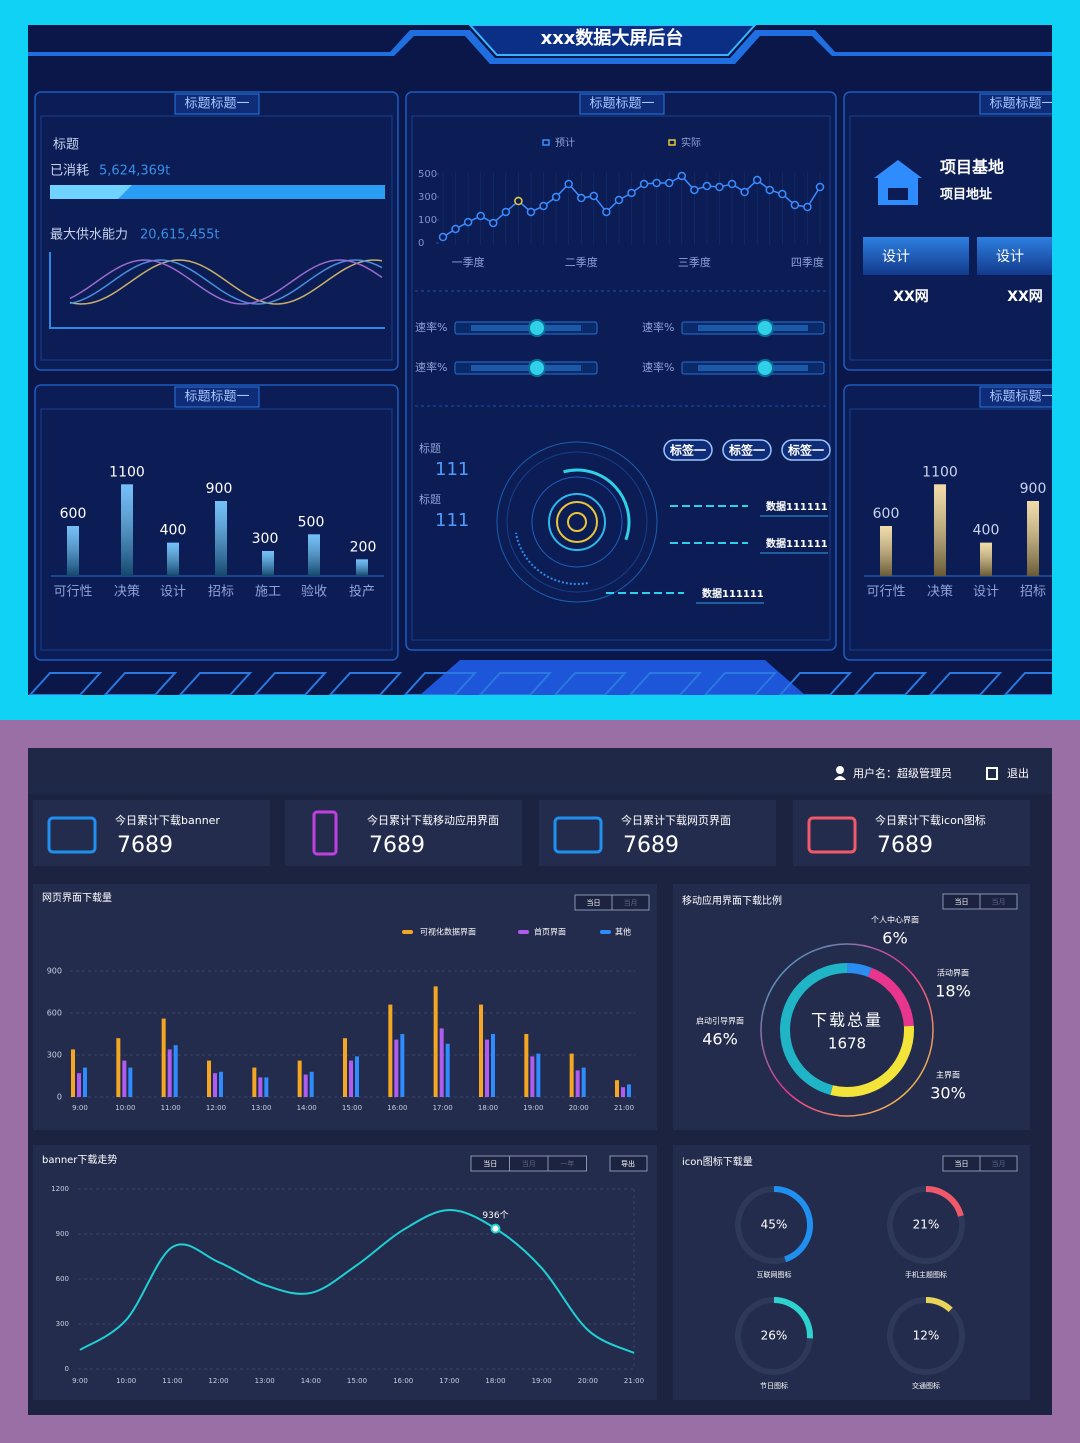 The height and width of the screenshot is (1443, 1080). I want to click on tag, so click(806, 450).